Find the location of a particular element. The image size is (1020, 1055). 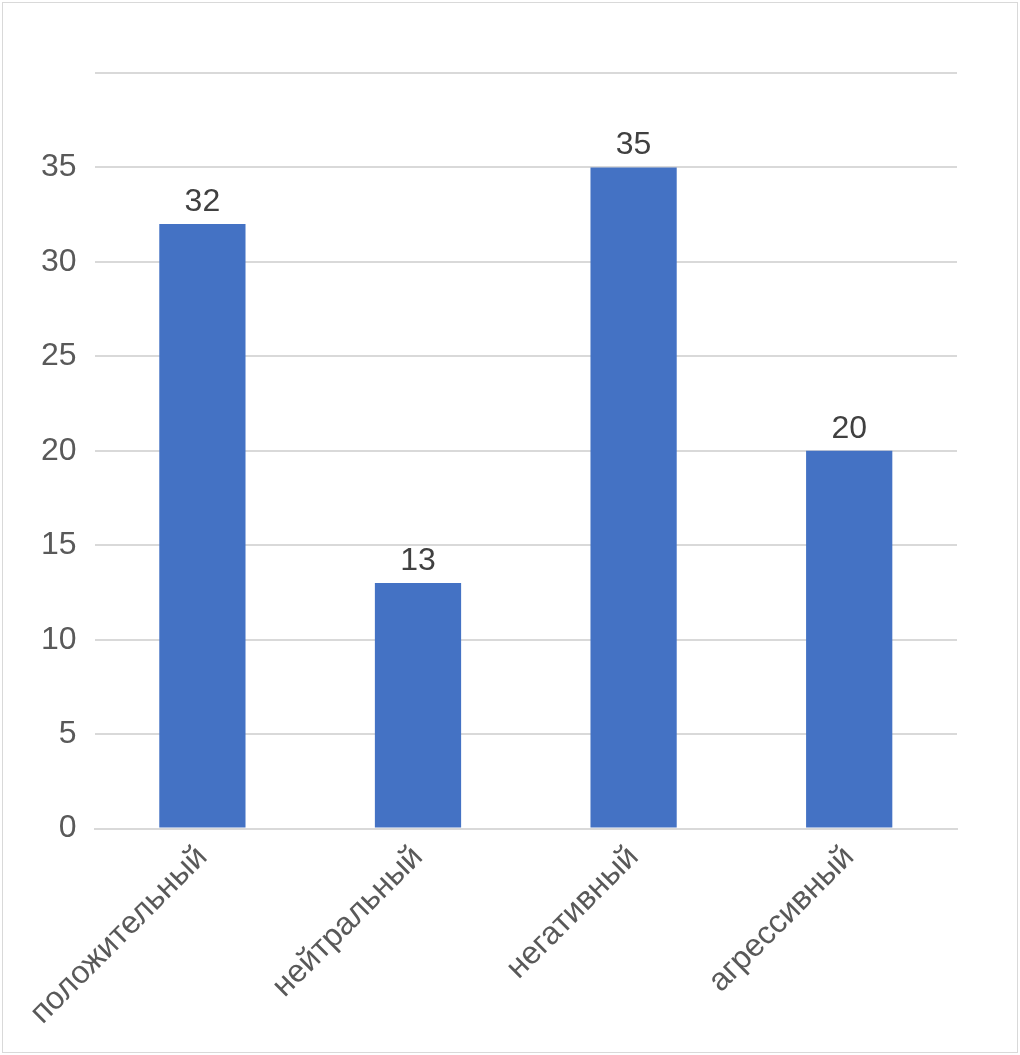

y-tick-label: 10 is located at coordinates (59, 637).